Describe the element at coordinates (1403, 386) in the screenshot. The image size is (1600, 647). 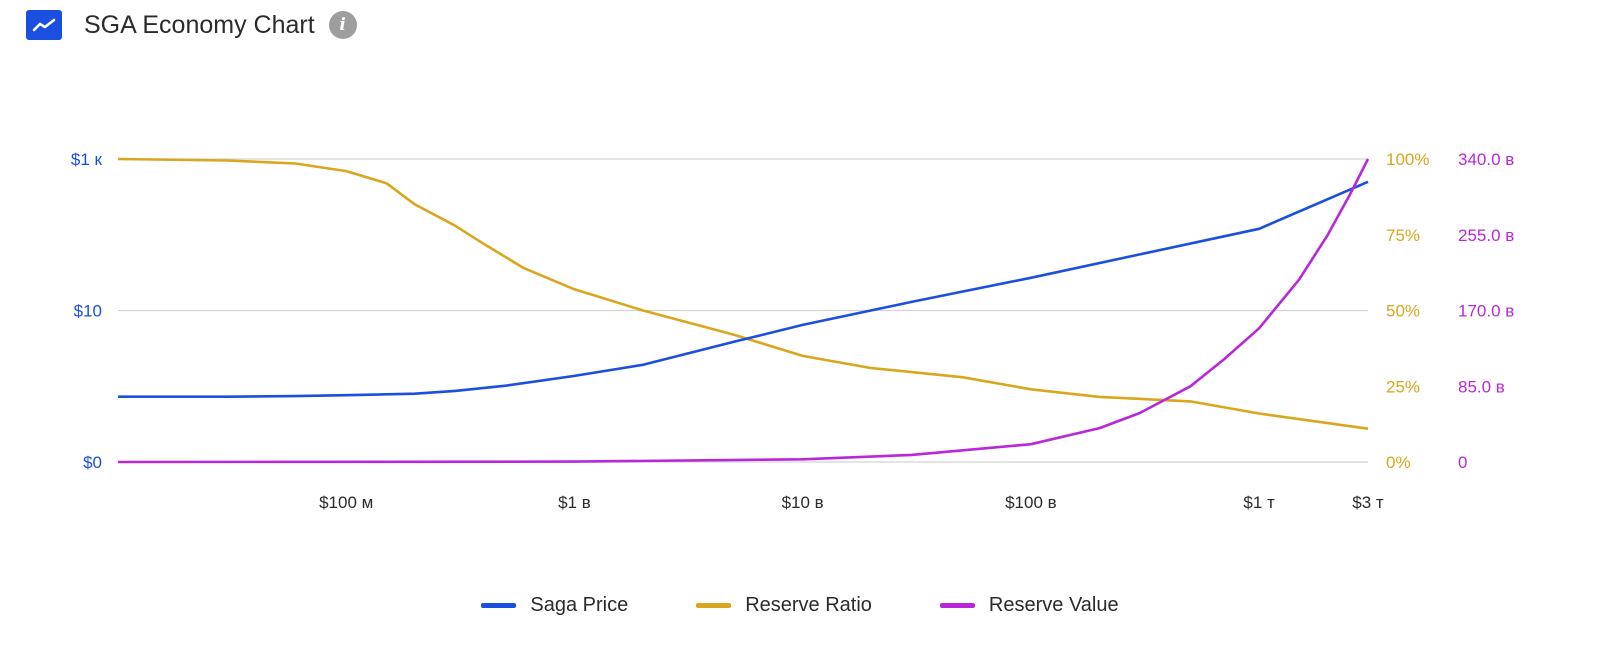
I see `y-tick-label-ratio: 25%` at that location.